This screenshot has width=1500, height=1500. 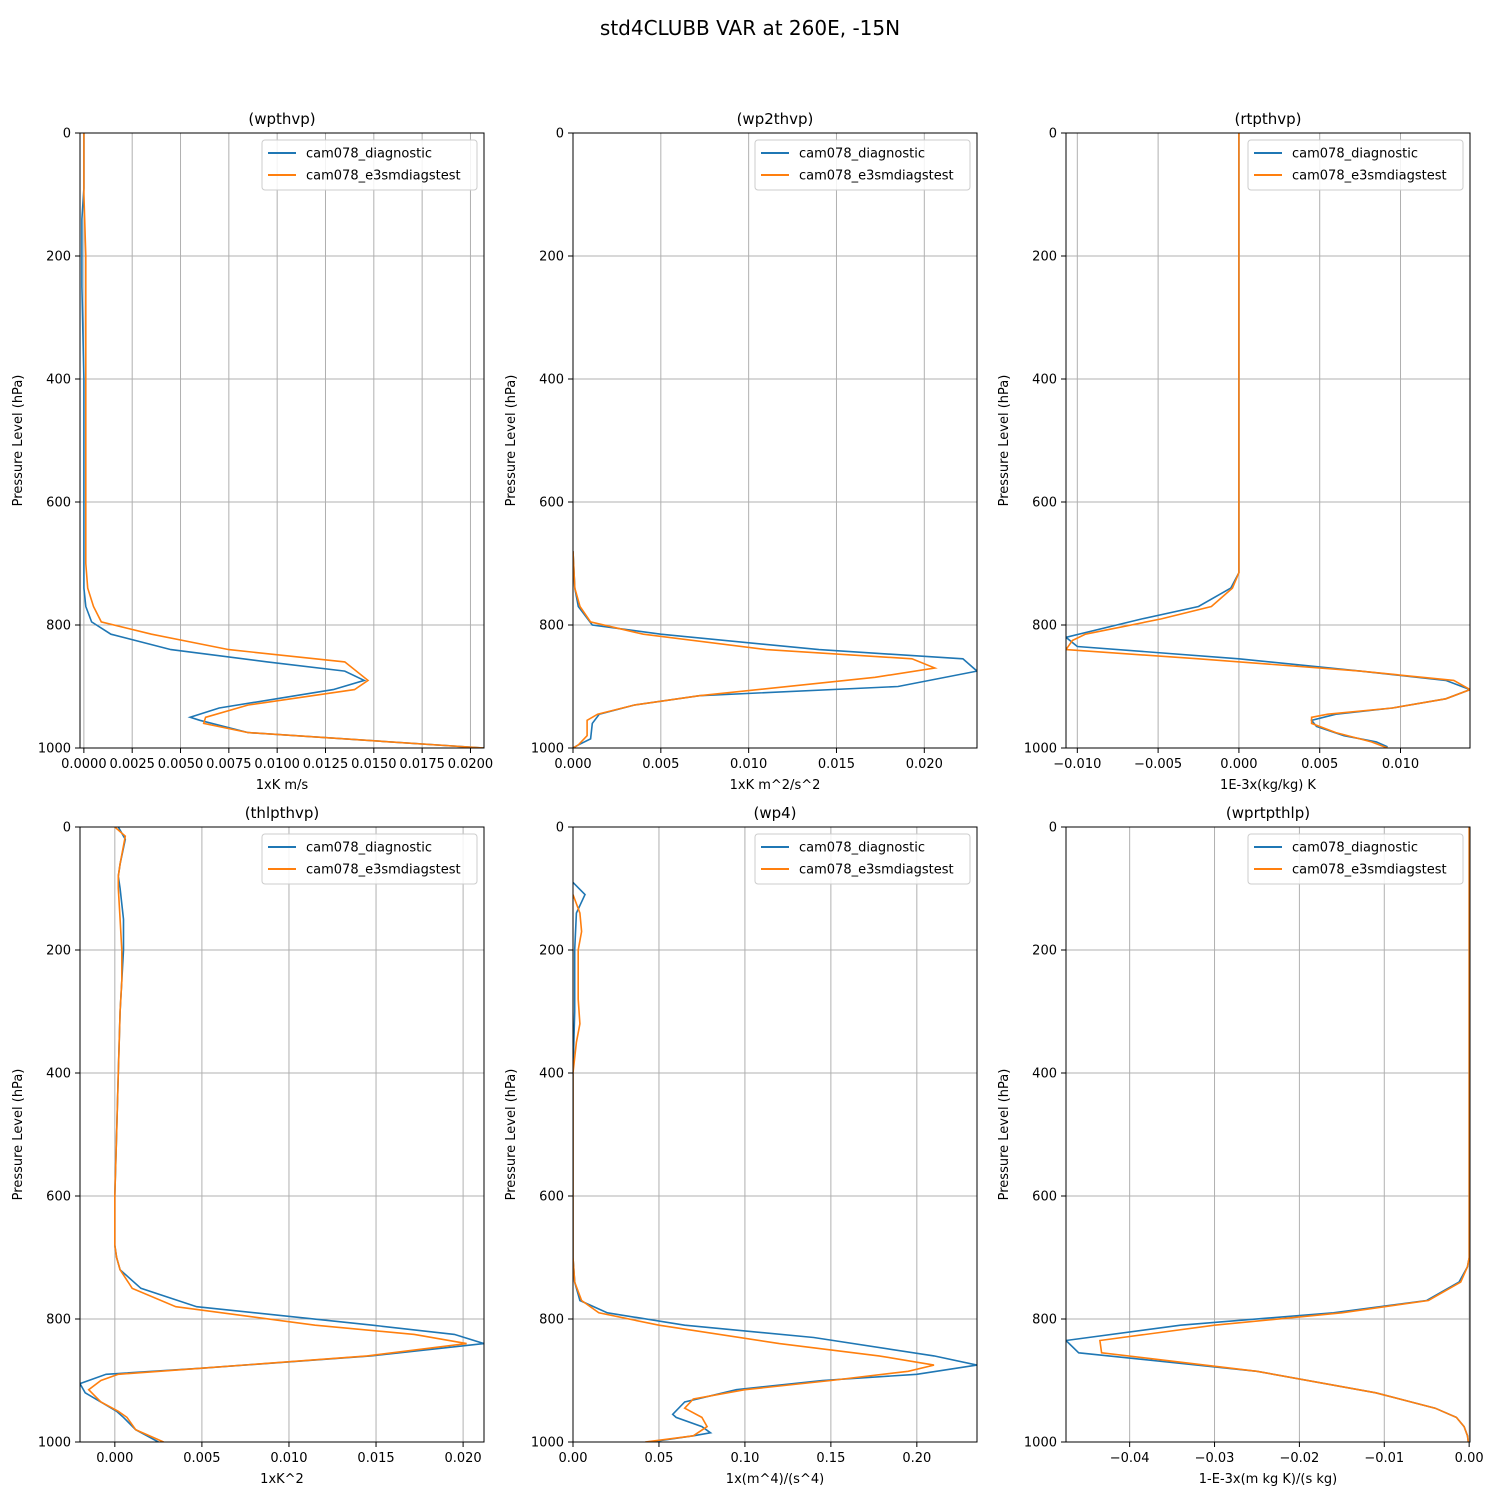 What do you see at coordinates (750, 28) in the screenshot?
I see `figure-title: std4CLUBB VAR at 260E, -15N` at bounding box center [750, 28].